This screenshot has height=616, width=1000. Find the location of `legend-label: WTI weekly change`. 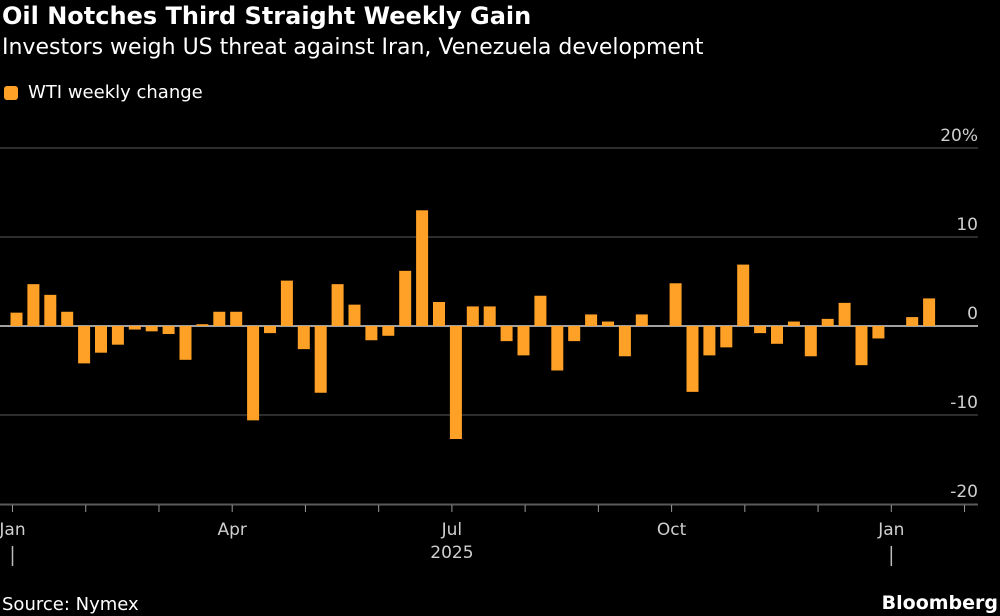

legend-label: WTI weekly change is located at coordinates (115, 92).